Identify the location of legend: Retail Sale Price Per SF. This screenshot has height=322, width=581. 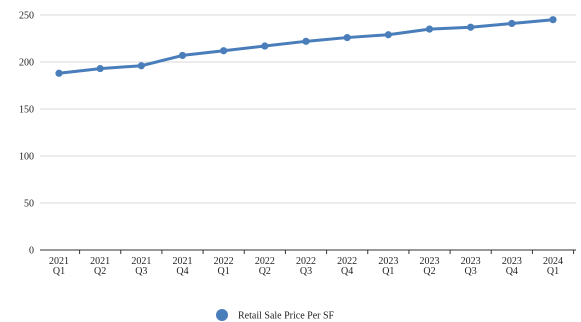
(275, 315).